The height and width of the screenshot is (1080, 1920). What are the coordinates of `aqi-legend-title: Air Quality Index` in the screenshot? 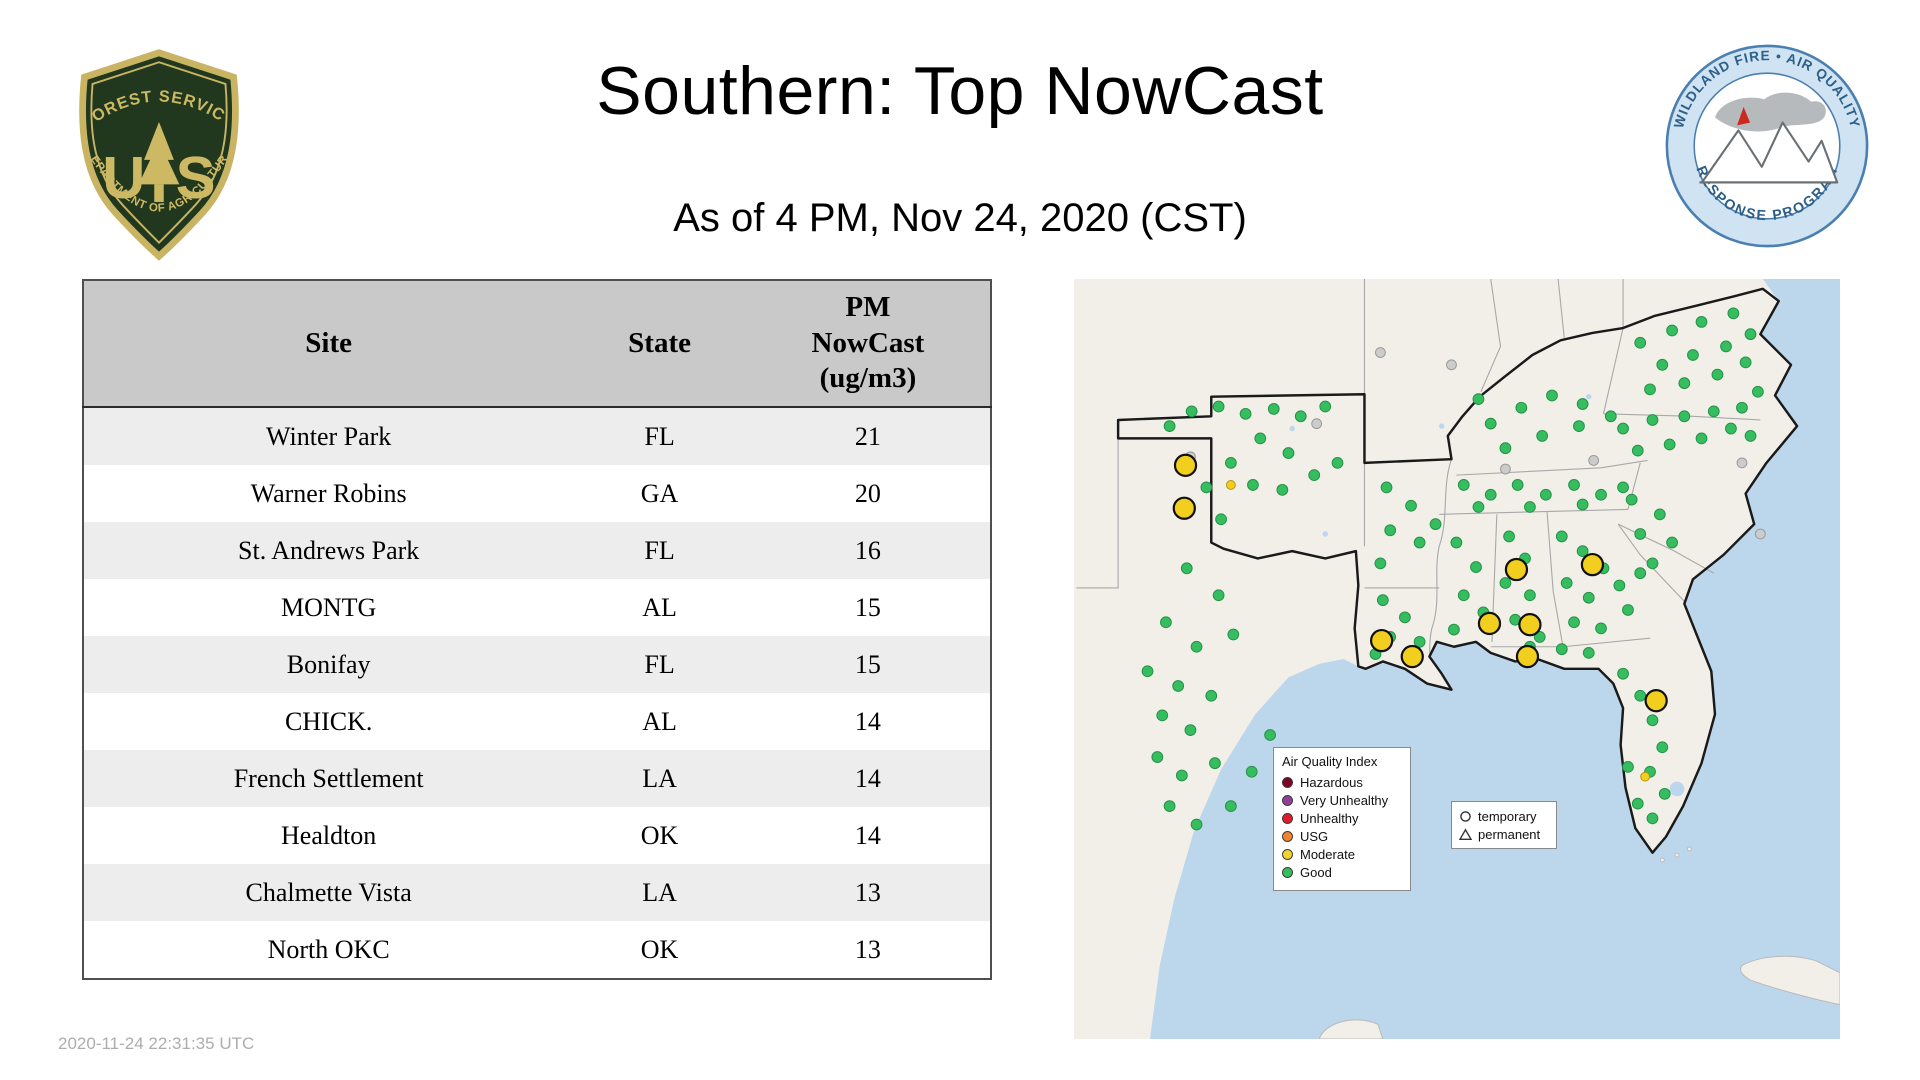 It's located at (1330, 761).